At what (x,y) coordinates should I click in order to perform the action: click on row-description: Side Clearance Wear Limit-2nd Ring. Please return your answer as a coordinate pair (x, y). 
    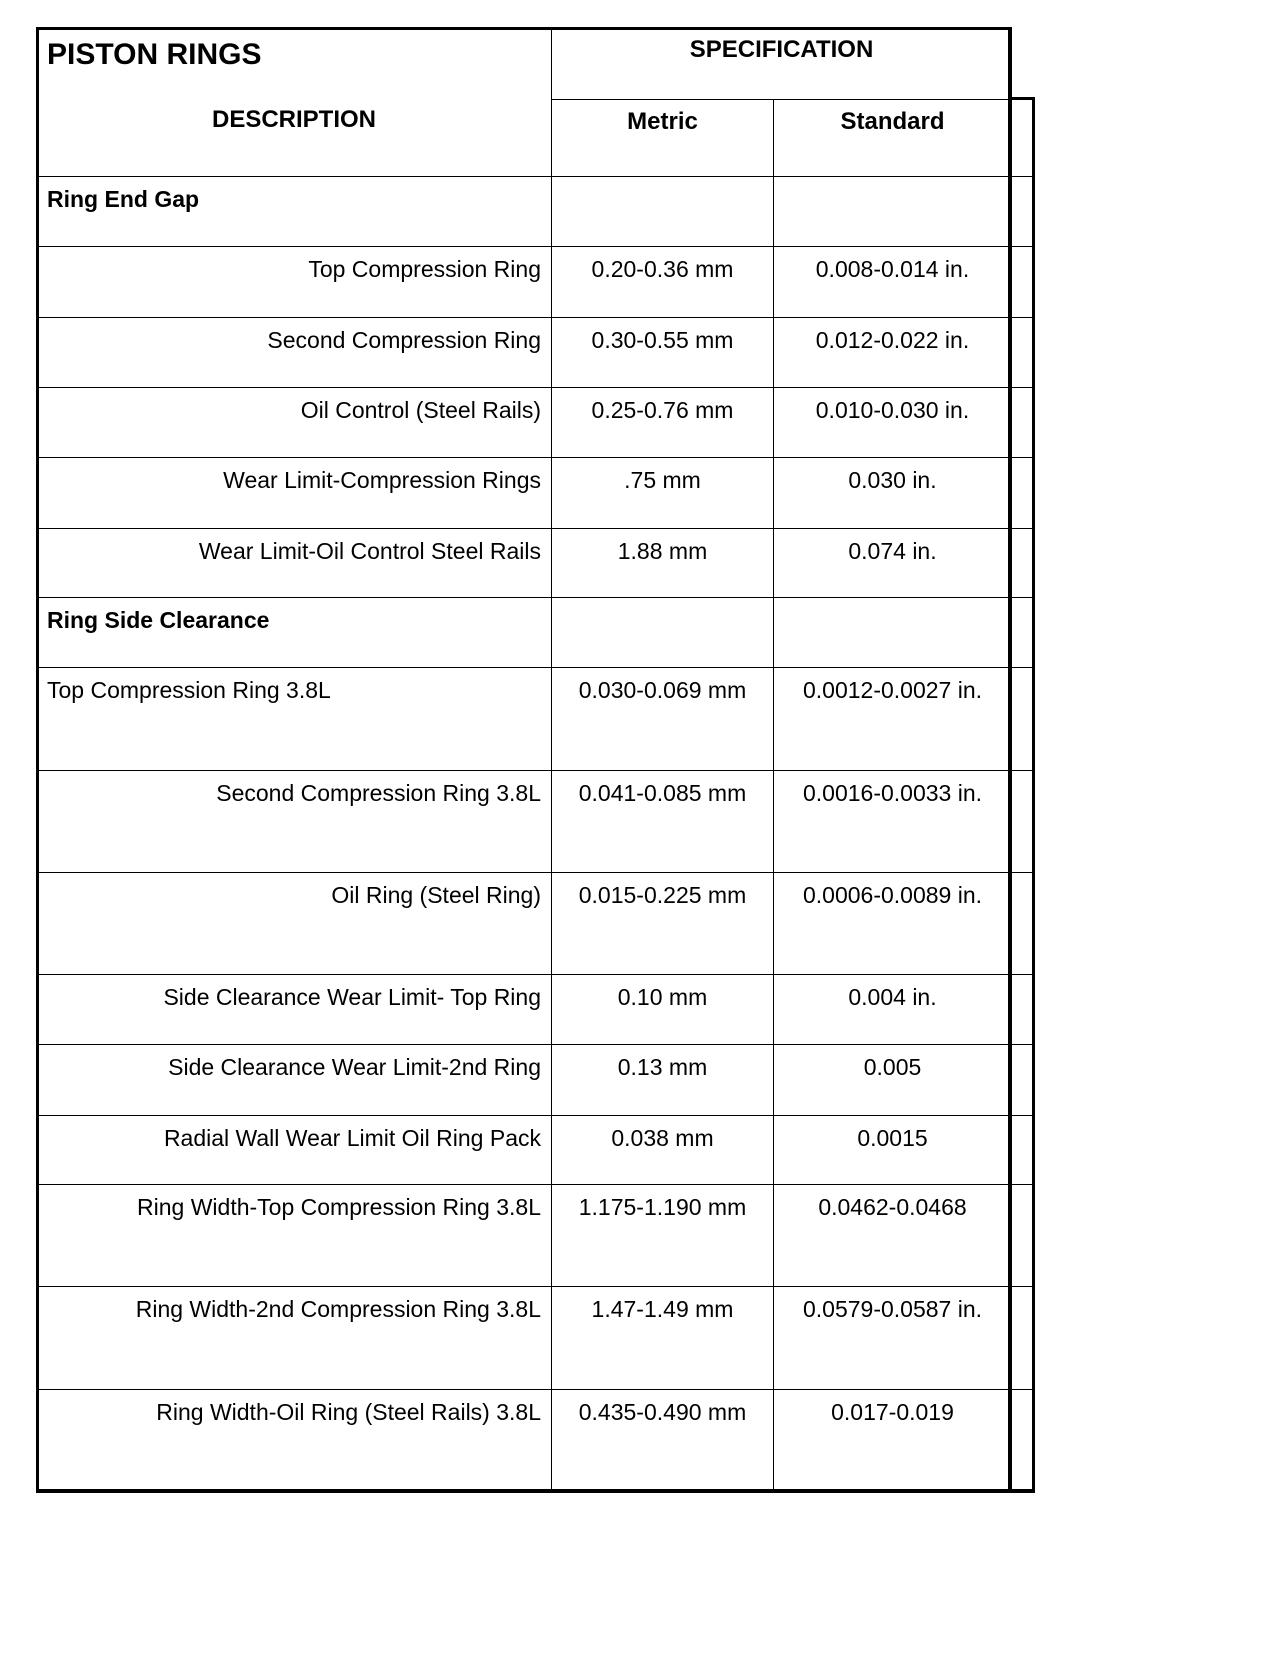
    Looking at the image, I should click on (294, 1080).